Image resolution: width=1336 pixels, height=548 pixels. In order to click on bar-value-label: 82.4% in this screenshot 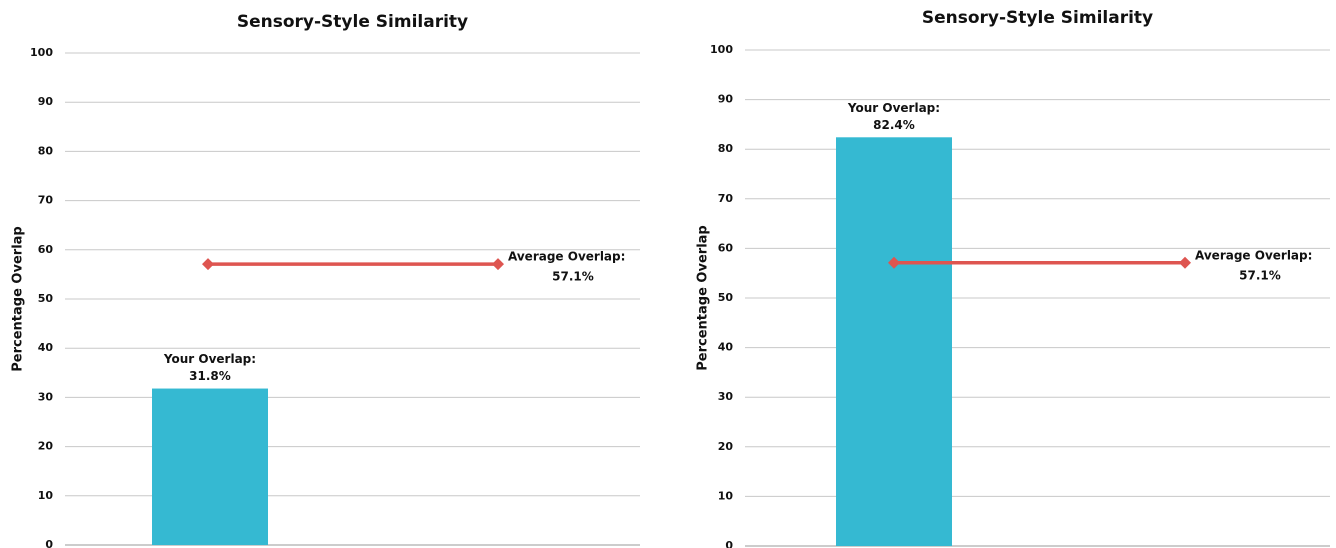, I will do `click(894, 125)`.